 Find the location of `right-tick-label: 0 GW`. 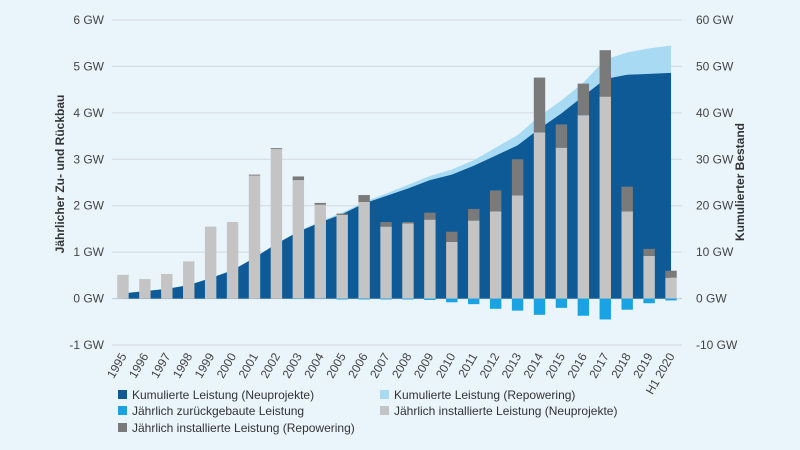

right-tick-label: 0 GW is located at coordinates (711, 299).